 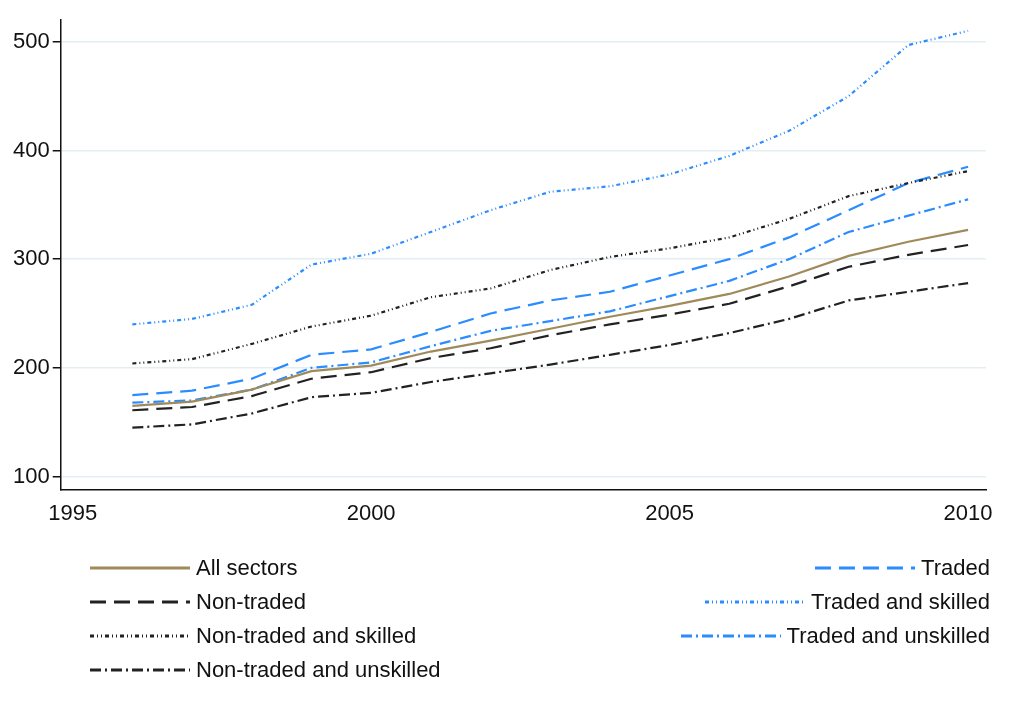 I want to click on y-tick-label: 200, so click(x=31, y=366).